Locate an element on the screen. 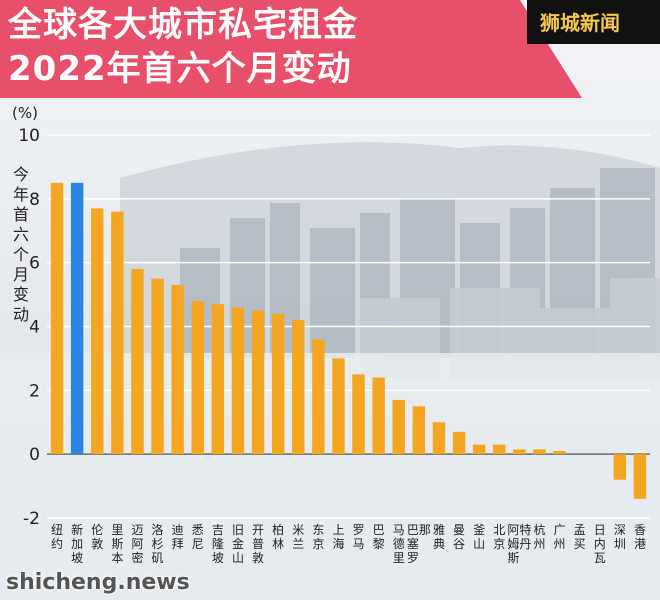  x-tick-label: 斯 is located at coordinates (513, 558).